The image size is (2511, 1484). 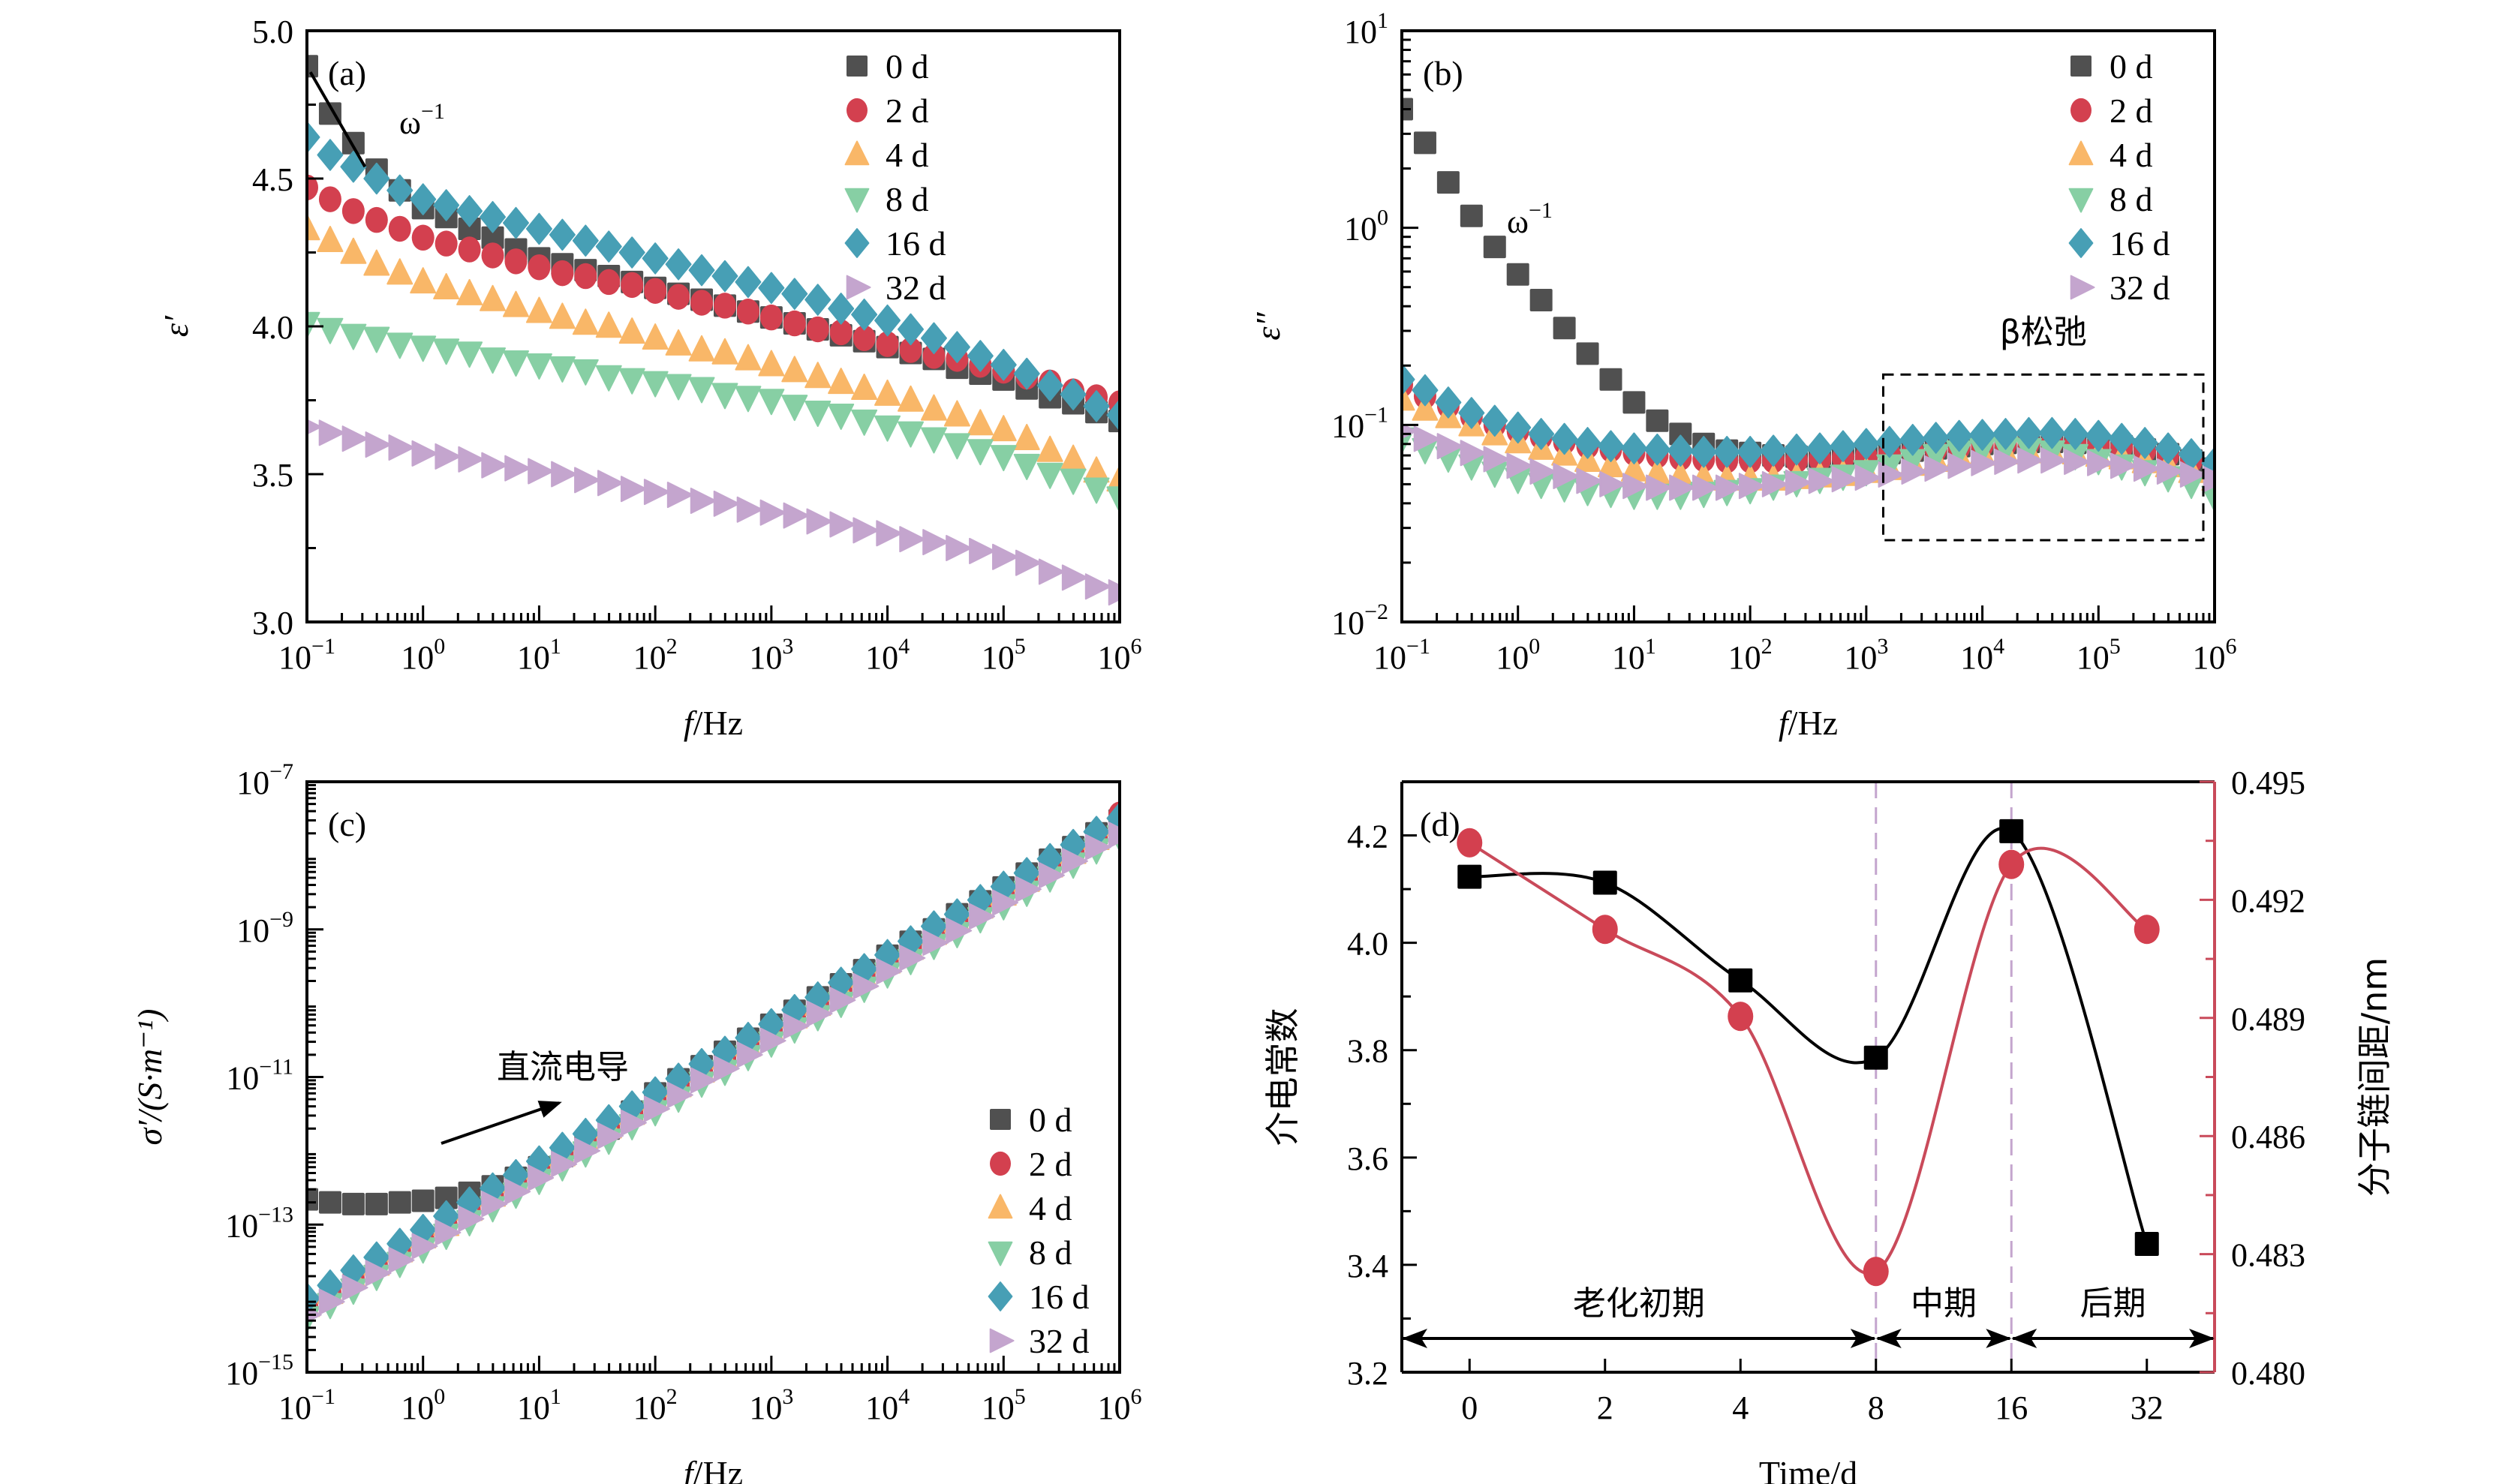 What do you see at coordinates (857, 153) in the screenshot?
I see `legend-marker-triangle-up` at bounding box center [857, 153].